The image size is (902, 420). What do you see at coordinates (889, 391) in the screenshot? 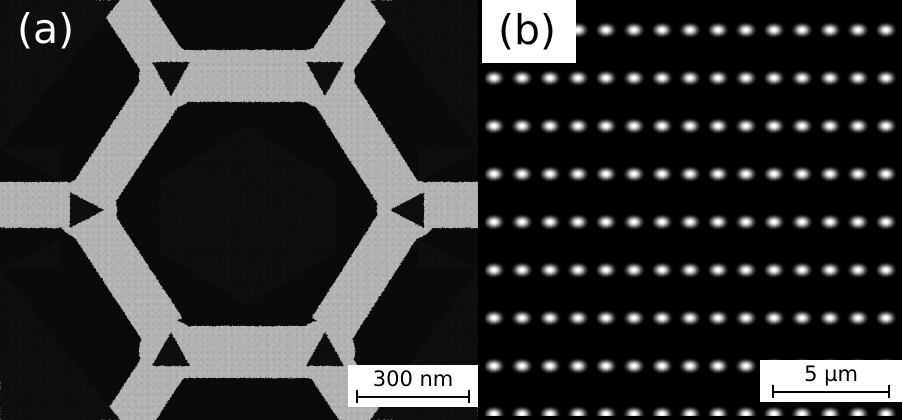
I see `panel-b-scalebar-tick-right` at bounding box center [889, 391].